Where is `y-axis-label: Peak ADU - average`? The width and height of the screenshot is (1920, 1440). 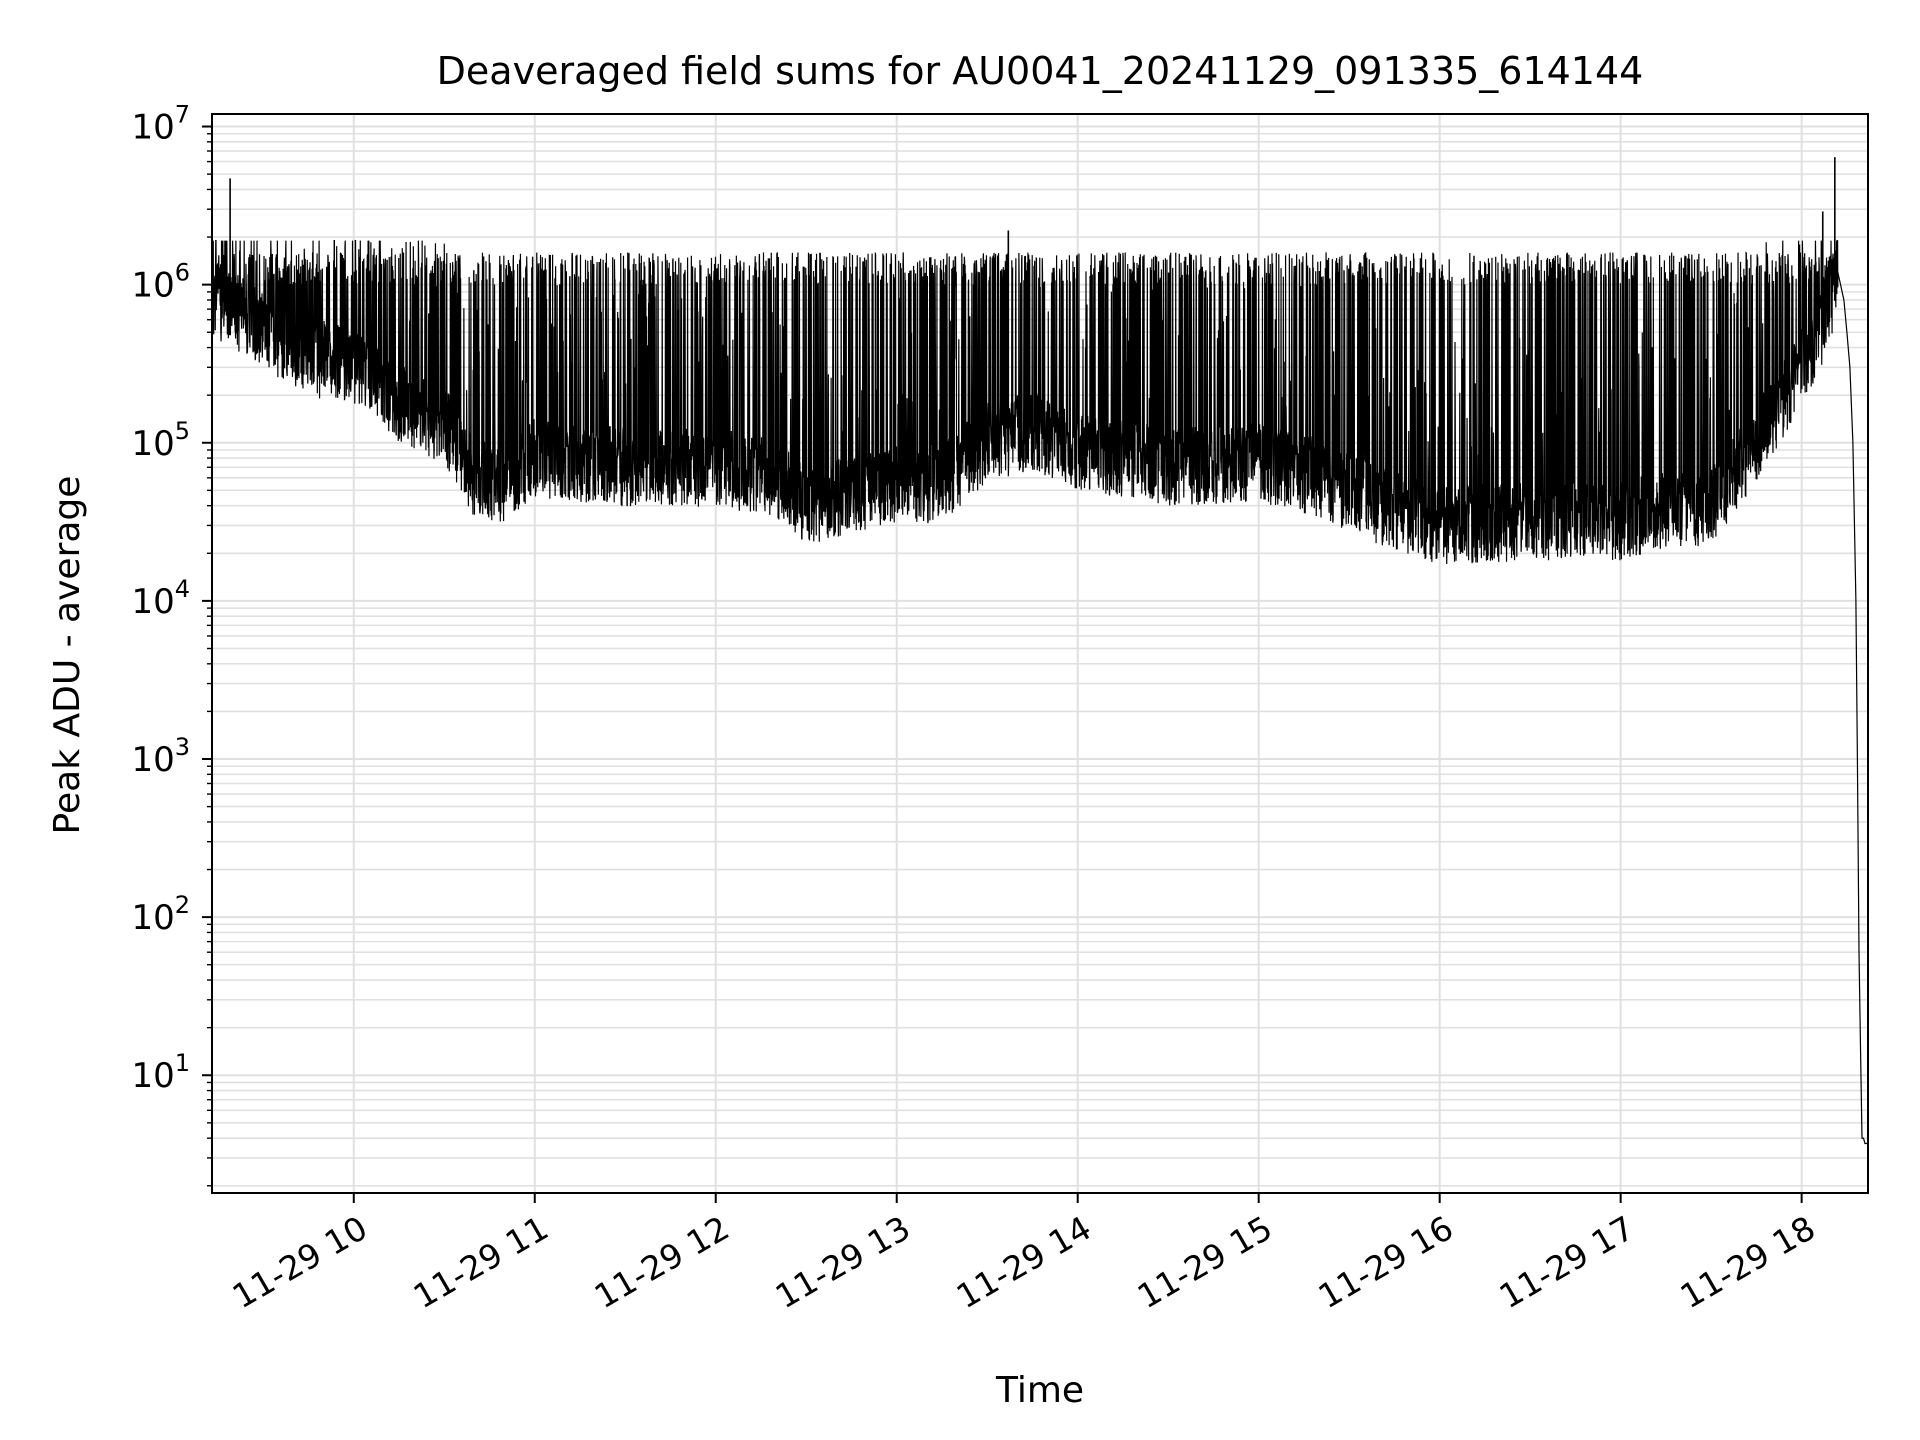
y-axis-label: Peak ADU - average is located at coordinates (67, 655).